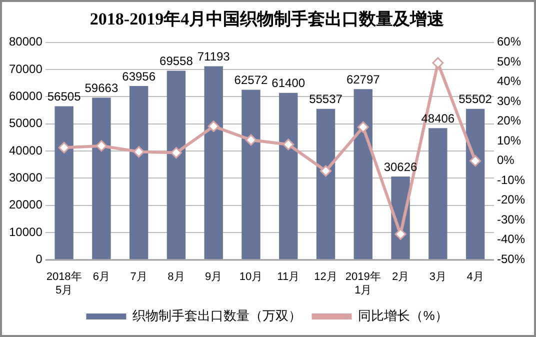  Describe the element at coordinates (475, 99) in the screenshot. I see `data-label: 55502` at that location.